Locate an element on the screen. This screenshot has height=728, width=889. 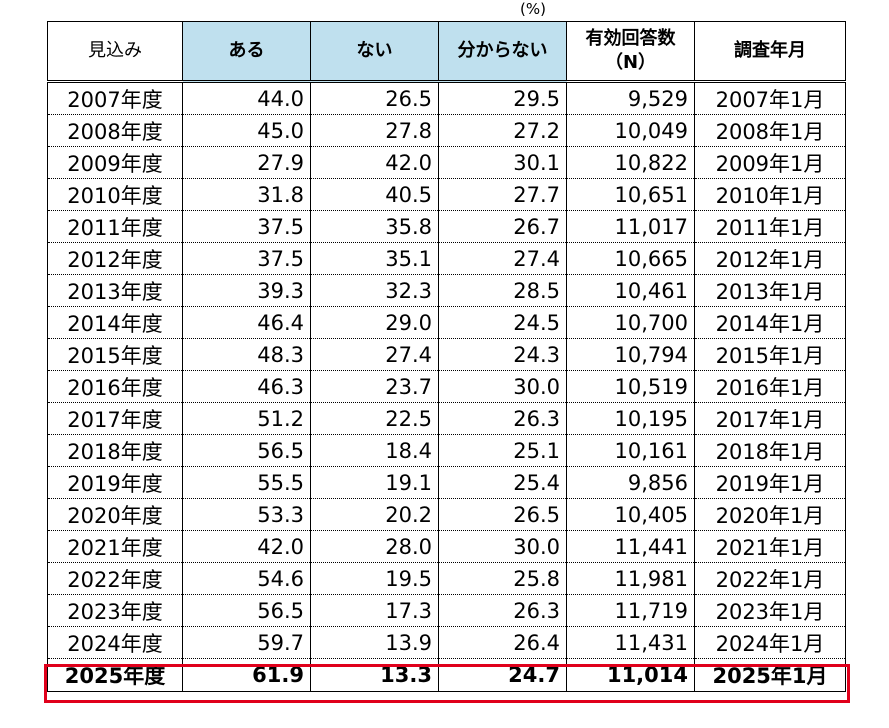
cell-yes-pct: 45.0 is located at coordinates (246, 130).